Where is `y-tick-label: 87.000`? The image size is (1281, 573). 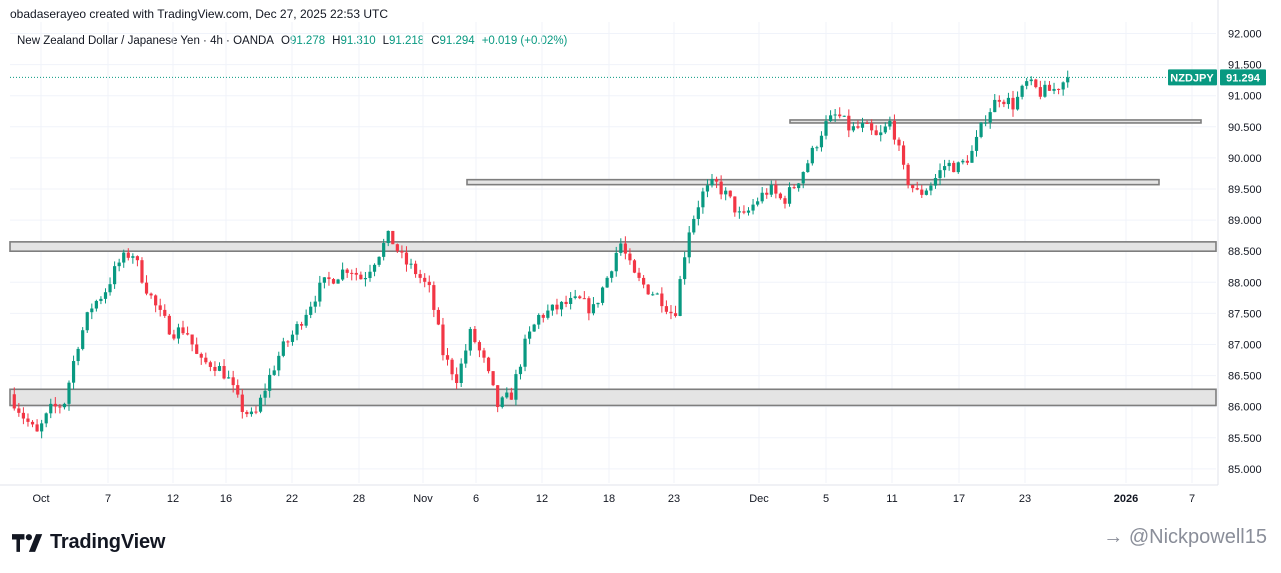 y-tick-label: 87.000 is located at coordinates (1245, 346).